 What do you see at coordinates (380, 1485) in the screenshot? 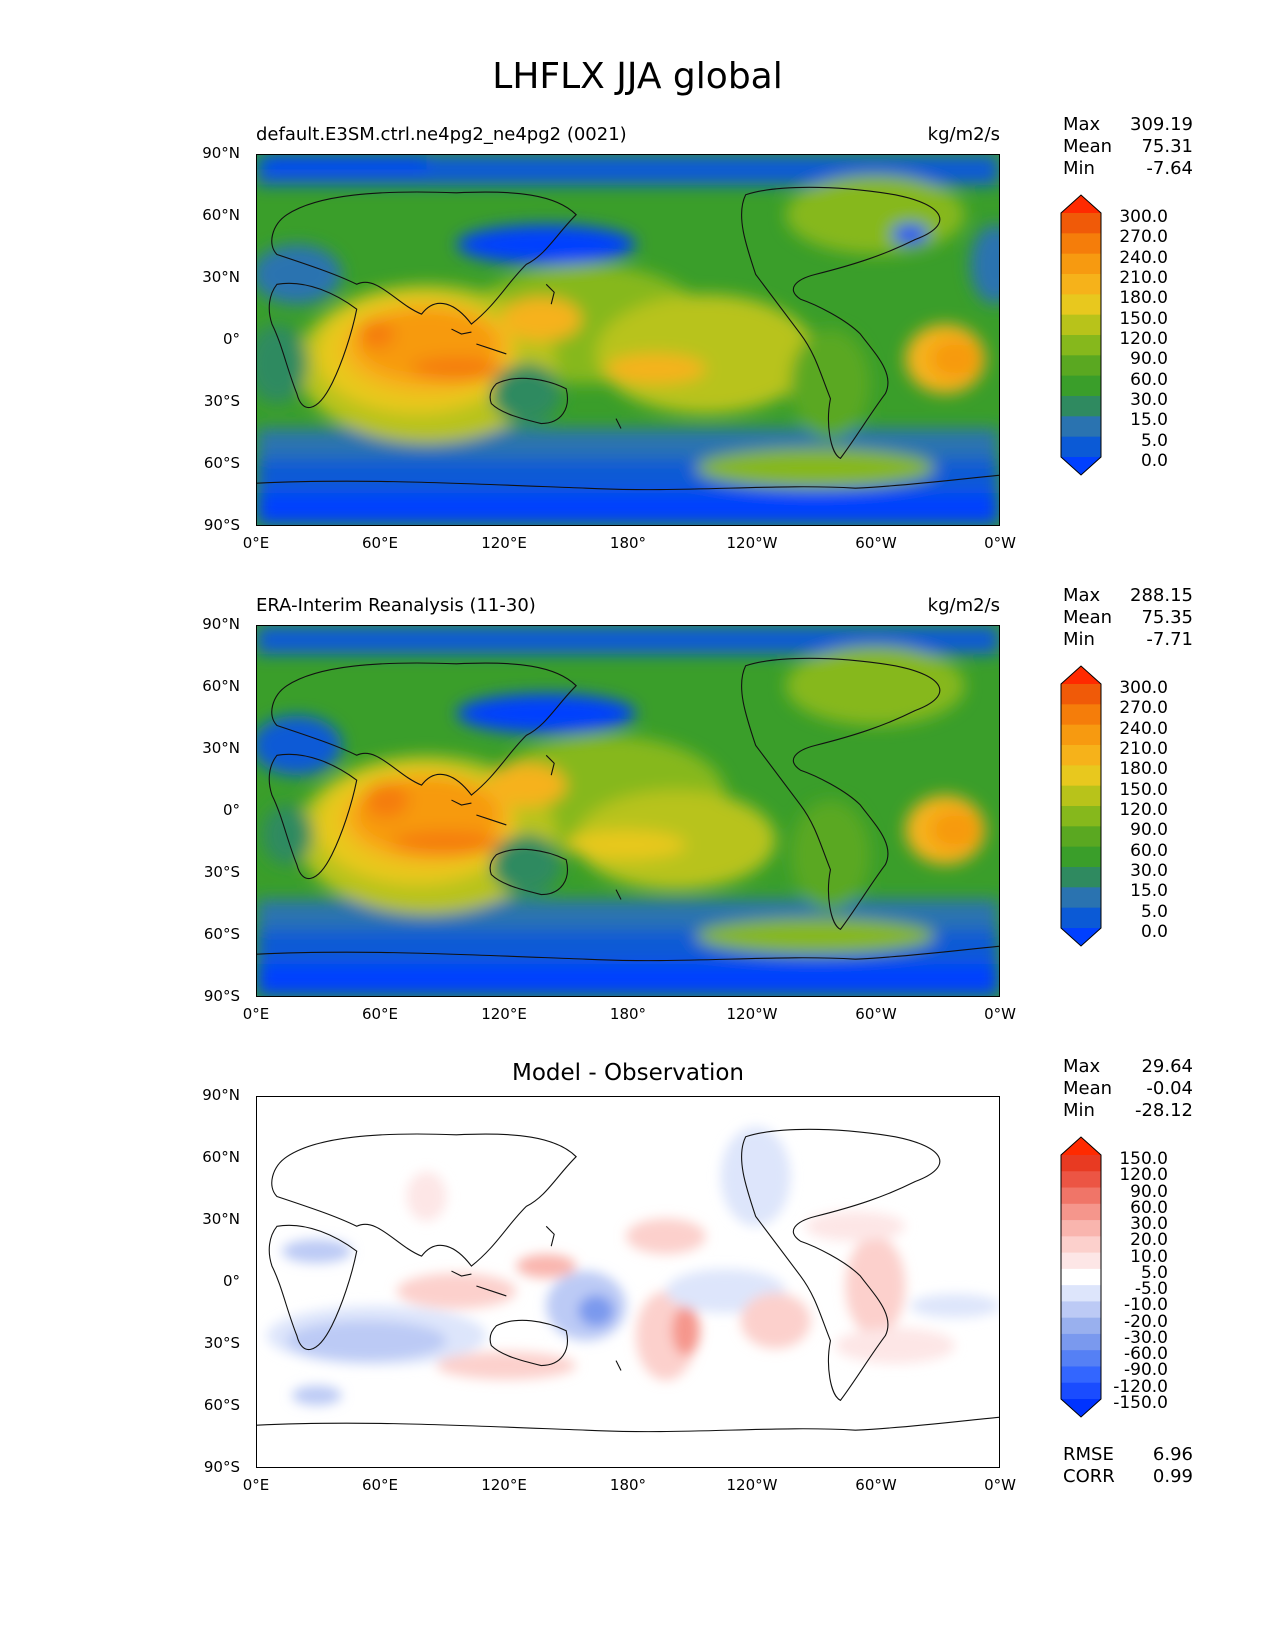
I see `x-tick-label: 60°E` at bounding box center [380, 1485].